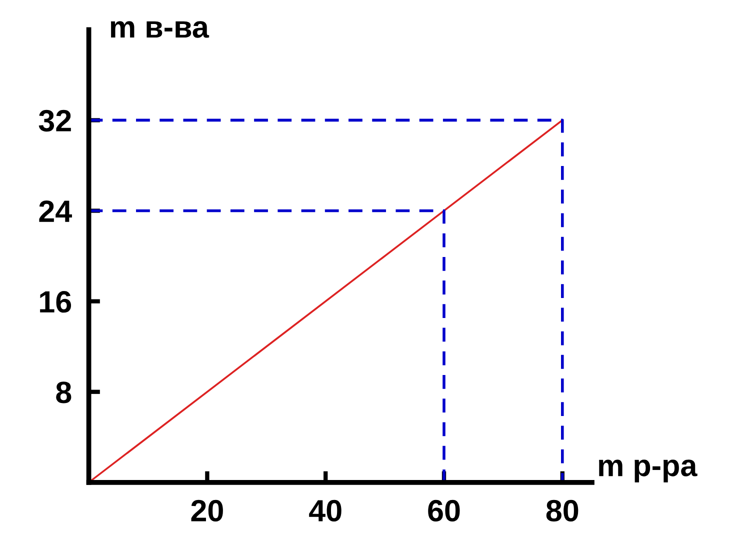  What do you see at coordinates (55, 211) in the screenshot?
I see `y-tick-label: 24` at bounding box center [55, 211].